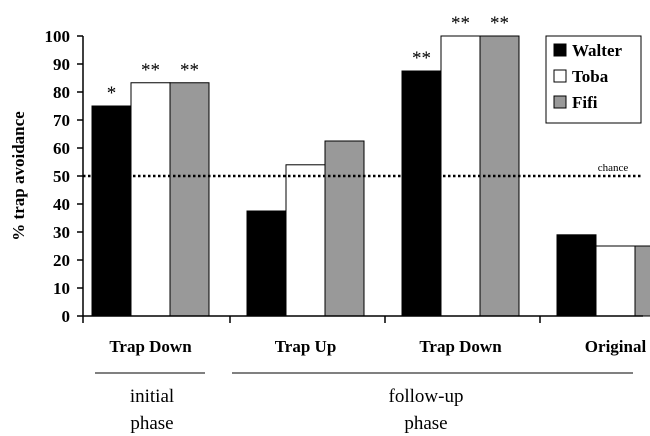 The width and height of the screenshot is (650, 436). What do you see at coordinates (364, 335) in the screenshot?
I see `x-axis: Trap Down Trap Up Trap Down Original` at bounding box center [364, 335].